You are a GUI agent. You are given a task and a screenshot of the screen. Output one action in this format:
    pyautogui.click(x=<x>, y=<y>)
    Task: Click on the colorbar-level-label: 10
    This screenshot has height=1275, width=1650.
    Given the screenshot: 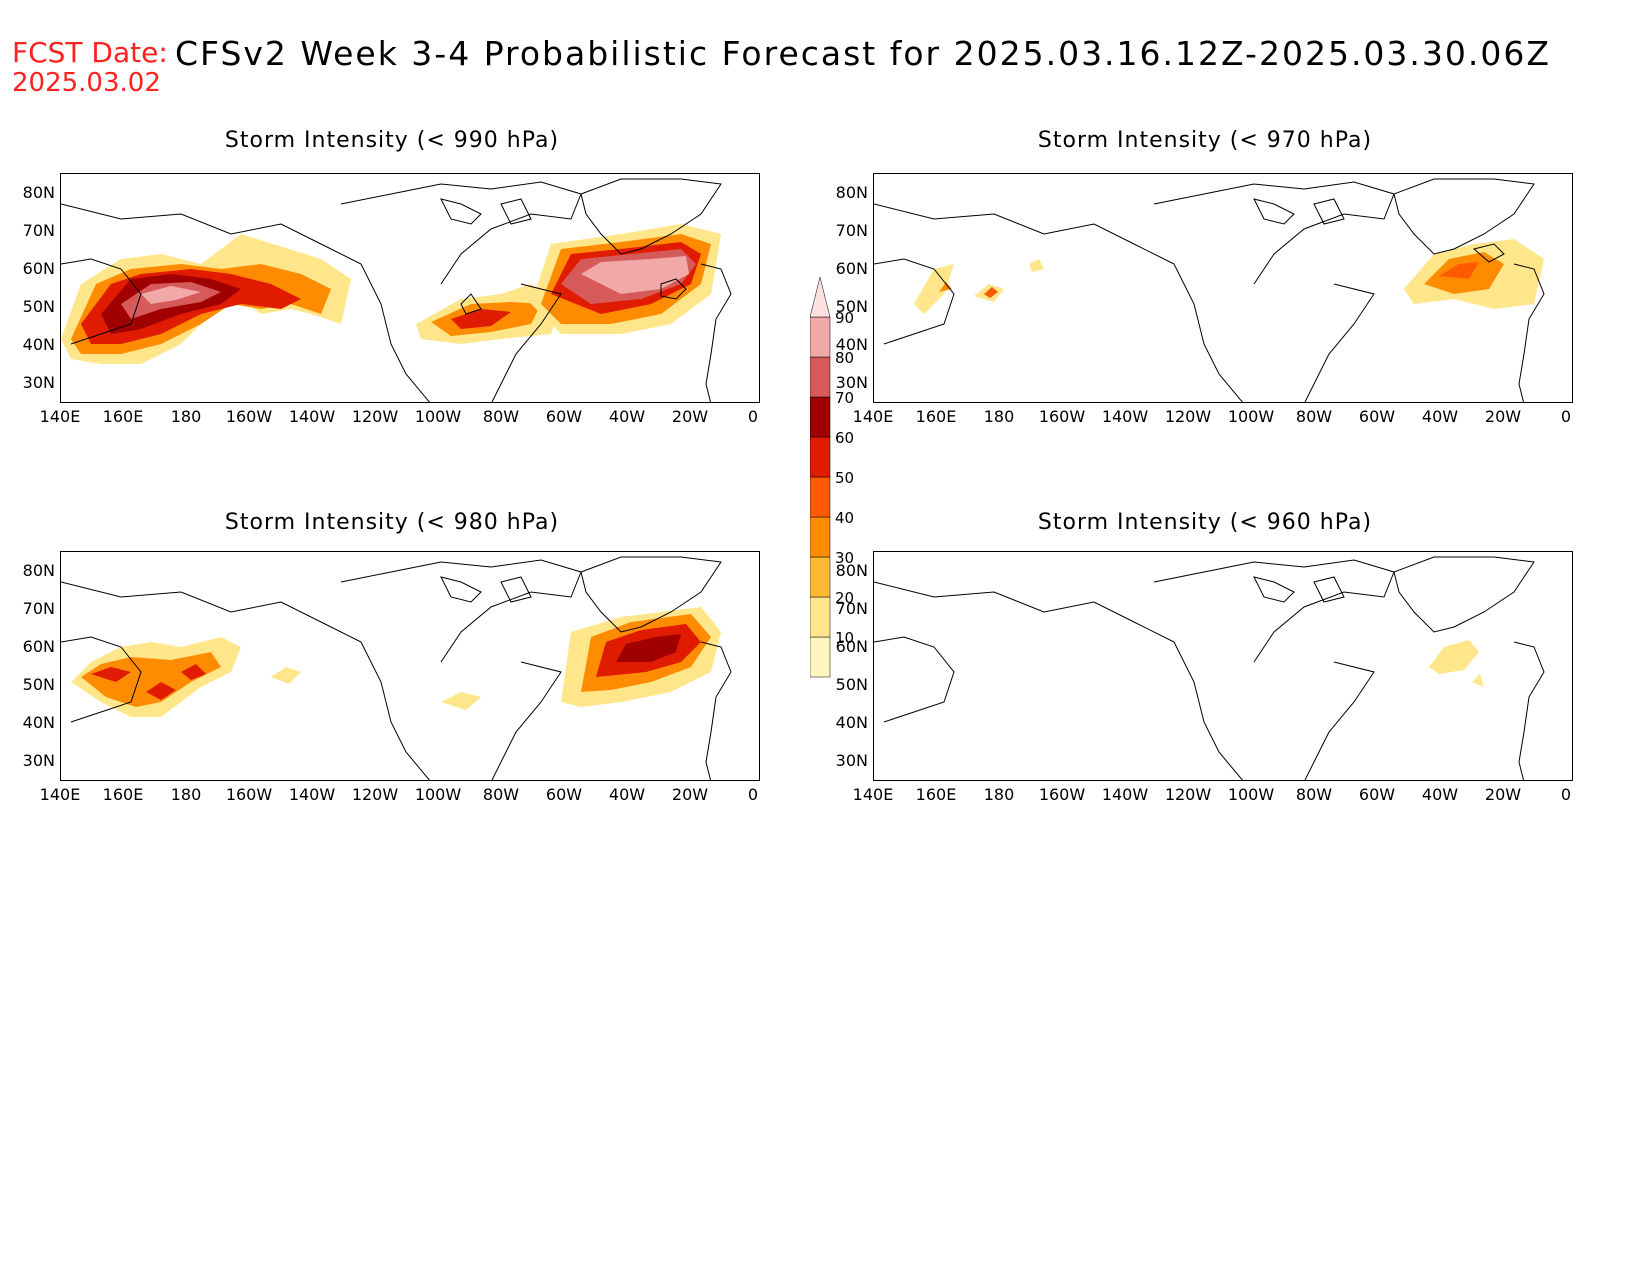 What is the action you would take?
    pyautogui.click(x=845, y=638)
    